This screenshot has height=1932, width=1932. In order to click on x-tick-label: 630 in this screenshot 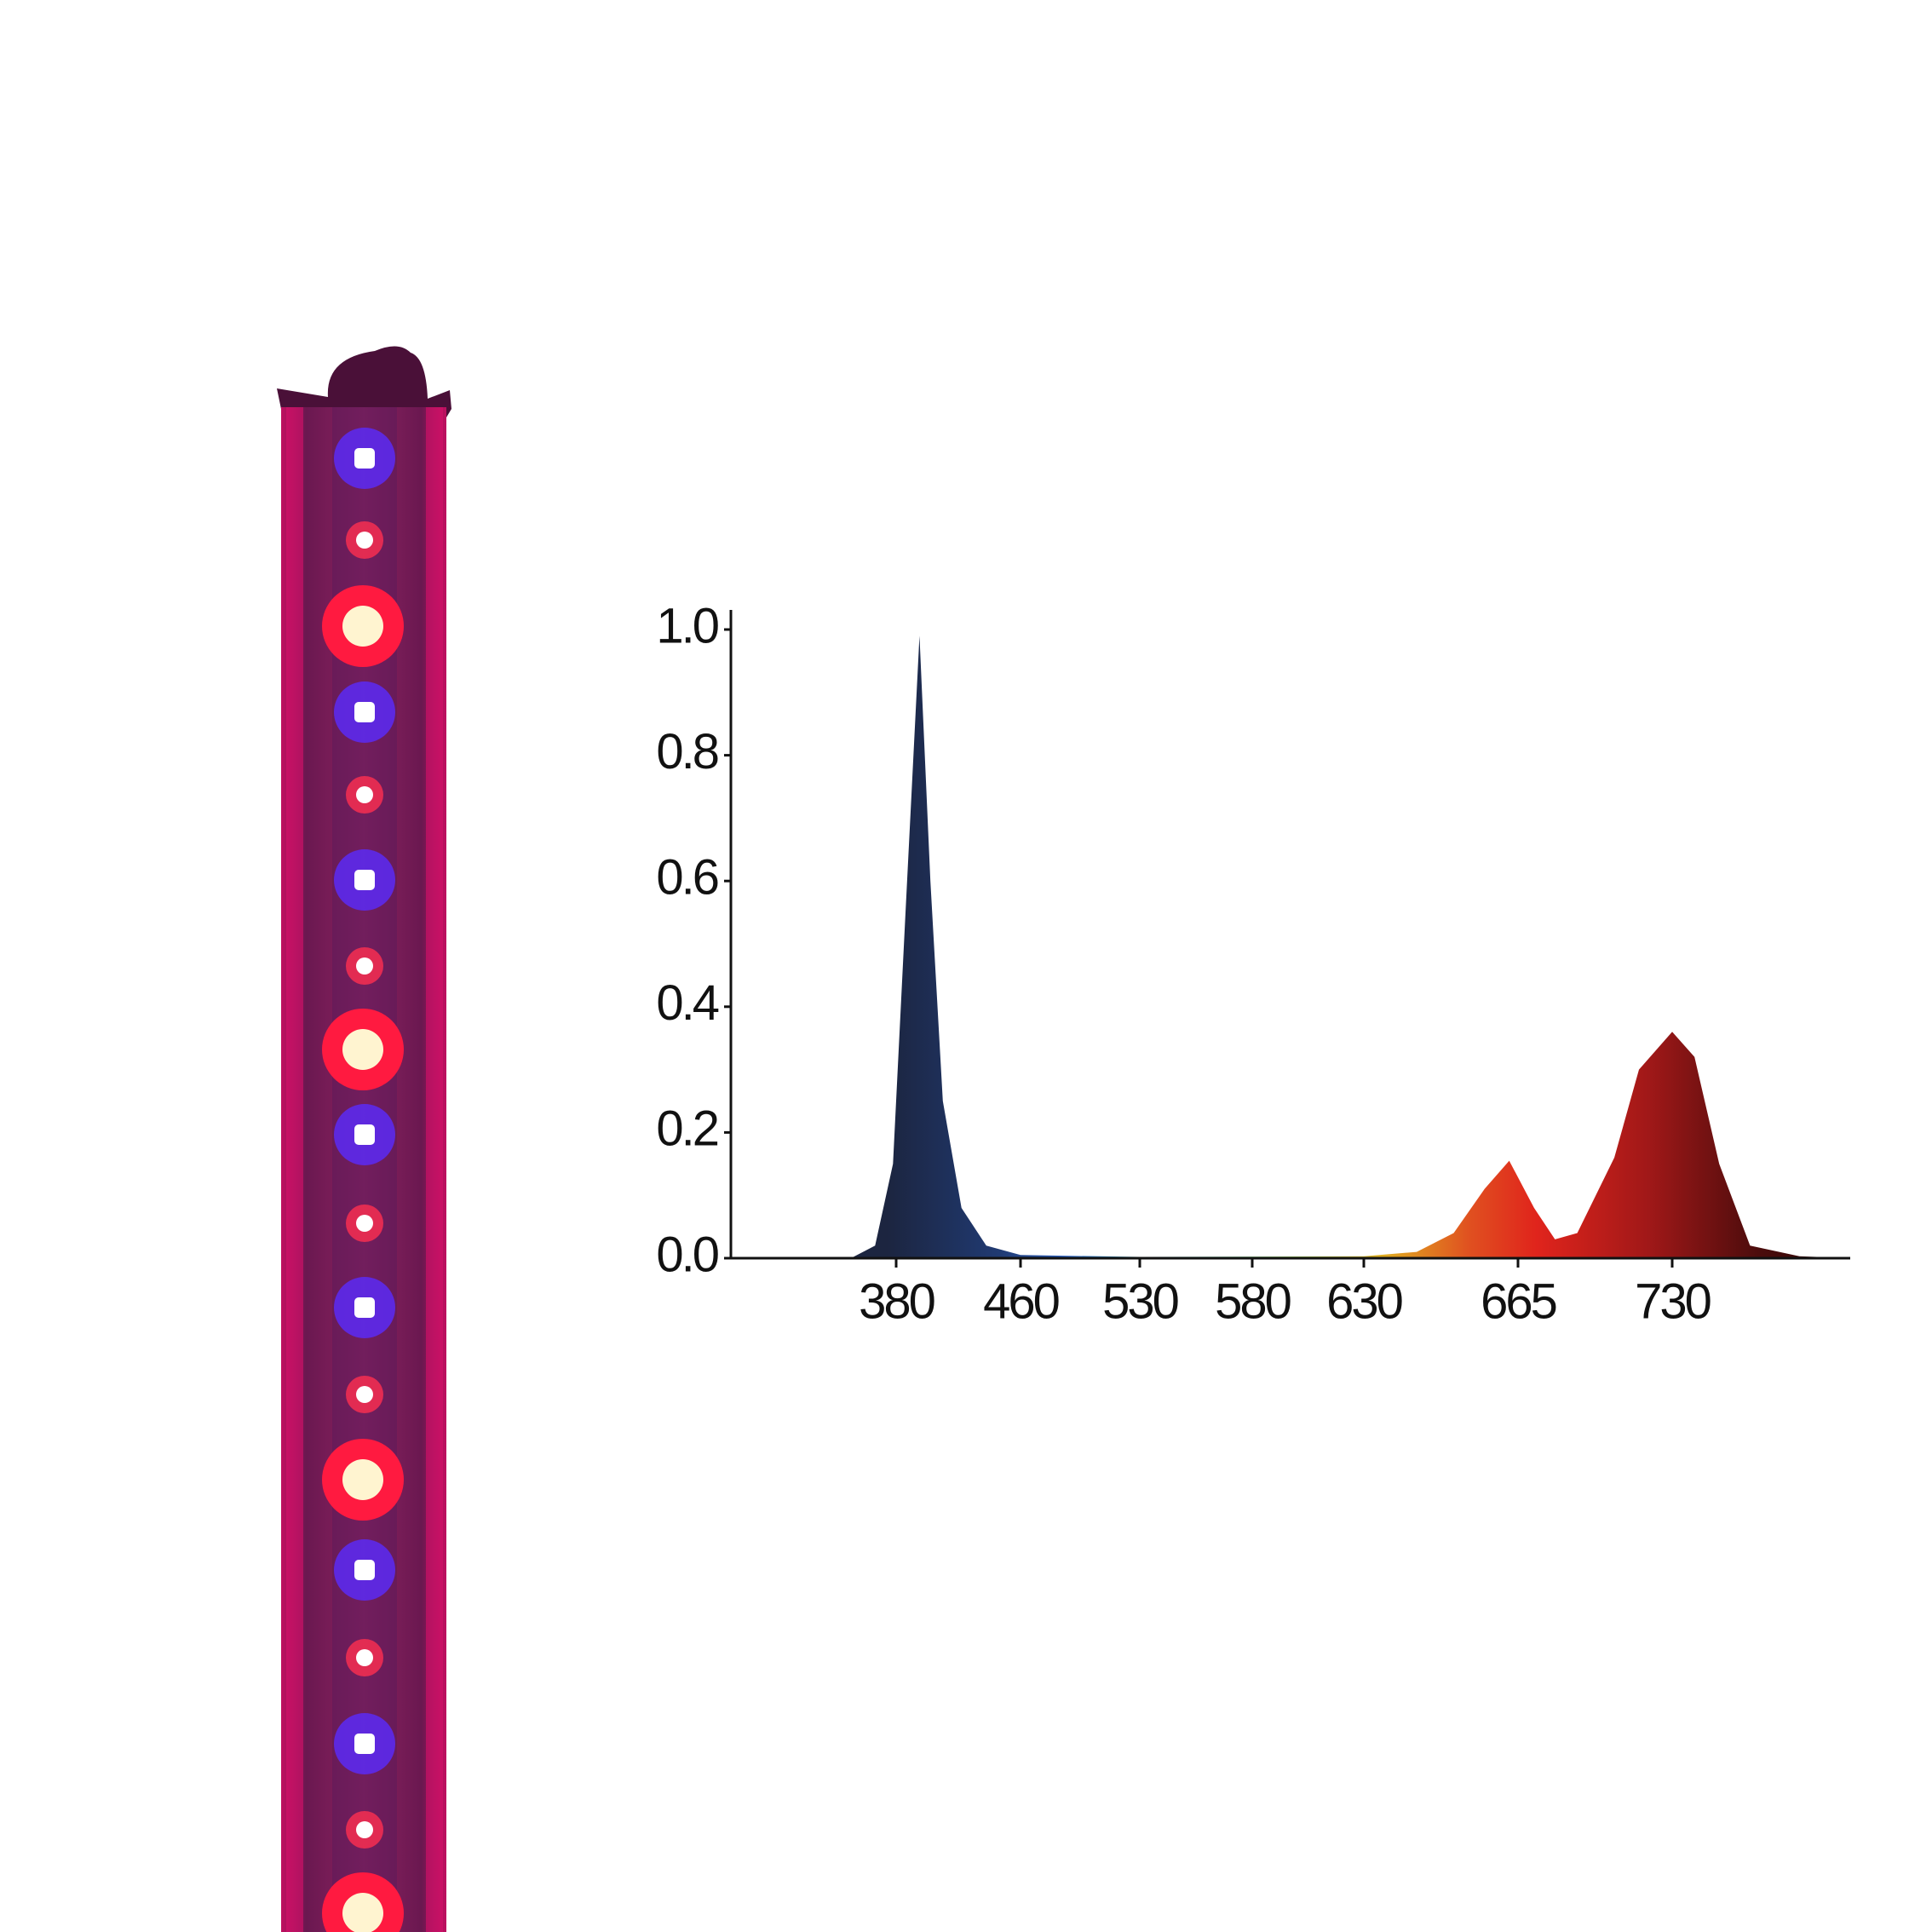, I will do `click(1364, 1302)`.